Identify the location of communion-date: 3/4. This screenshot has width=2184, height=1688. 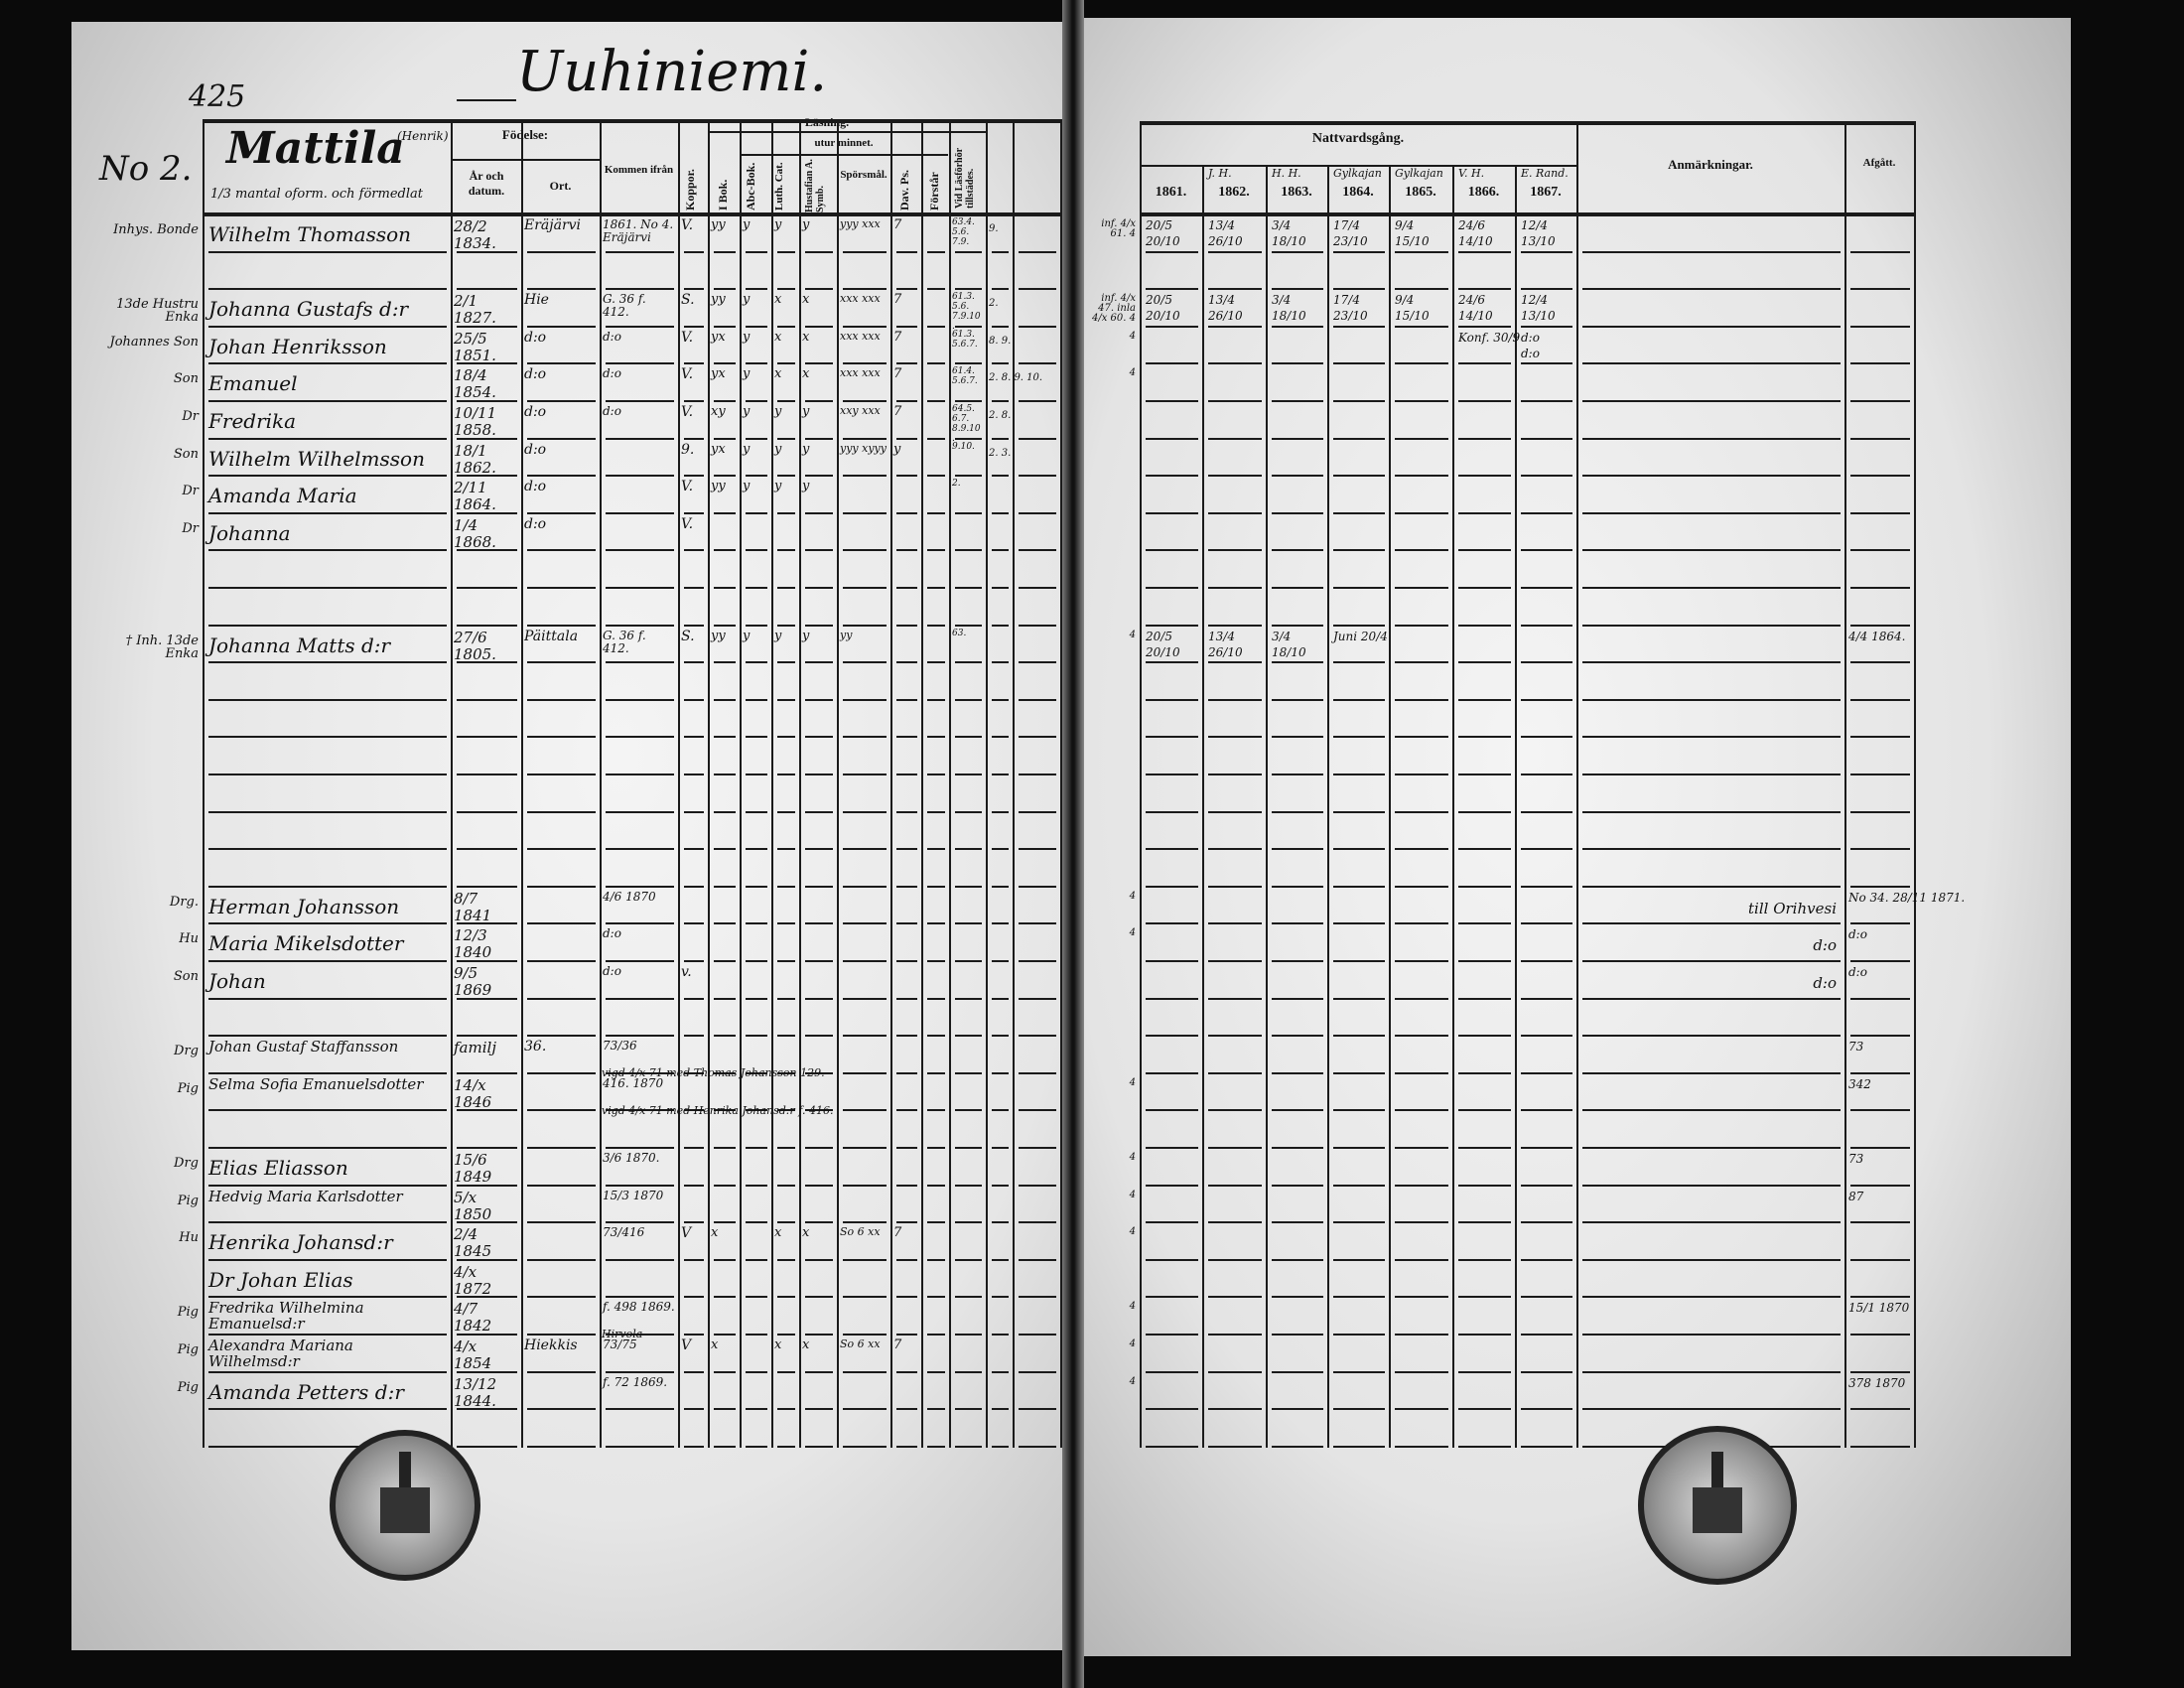
(1282, 225).